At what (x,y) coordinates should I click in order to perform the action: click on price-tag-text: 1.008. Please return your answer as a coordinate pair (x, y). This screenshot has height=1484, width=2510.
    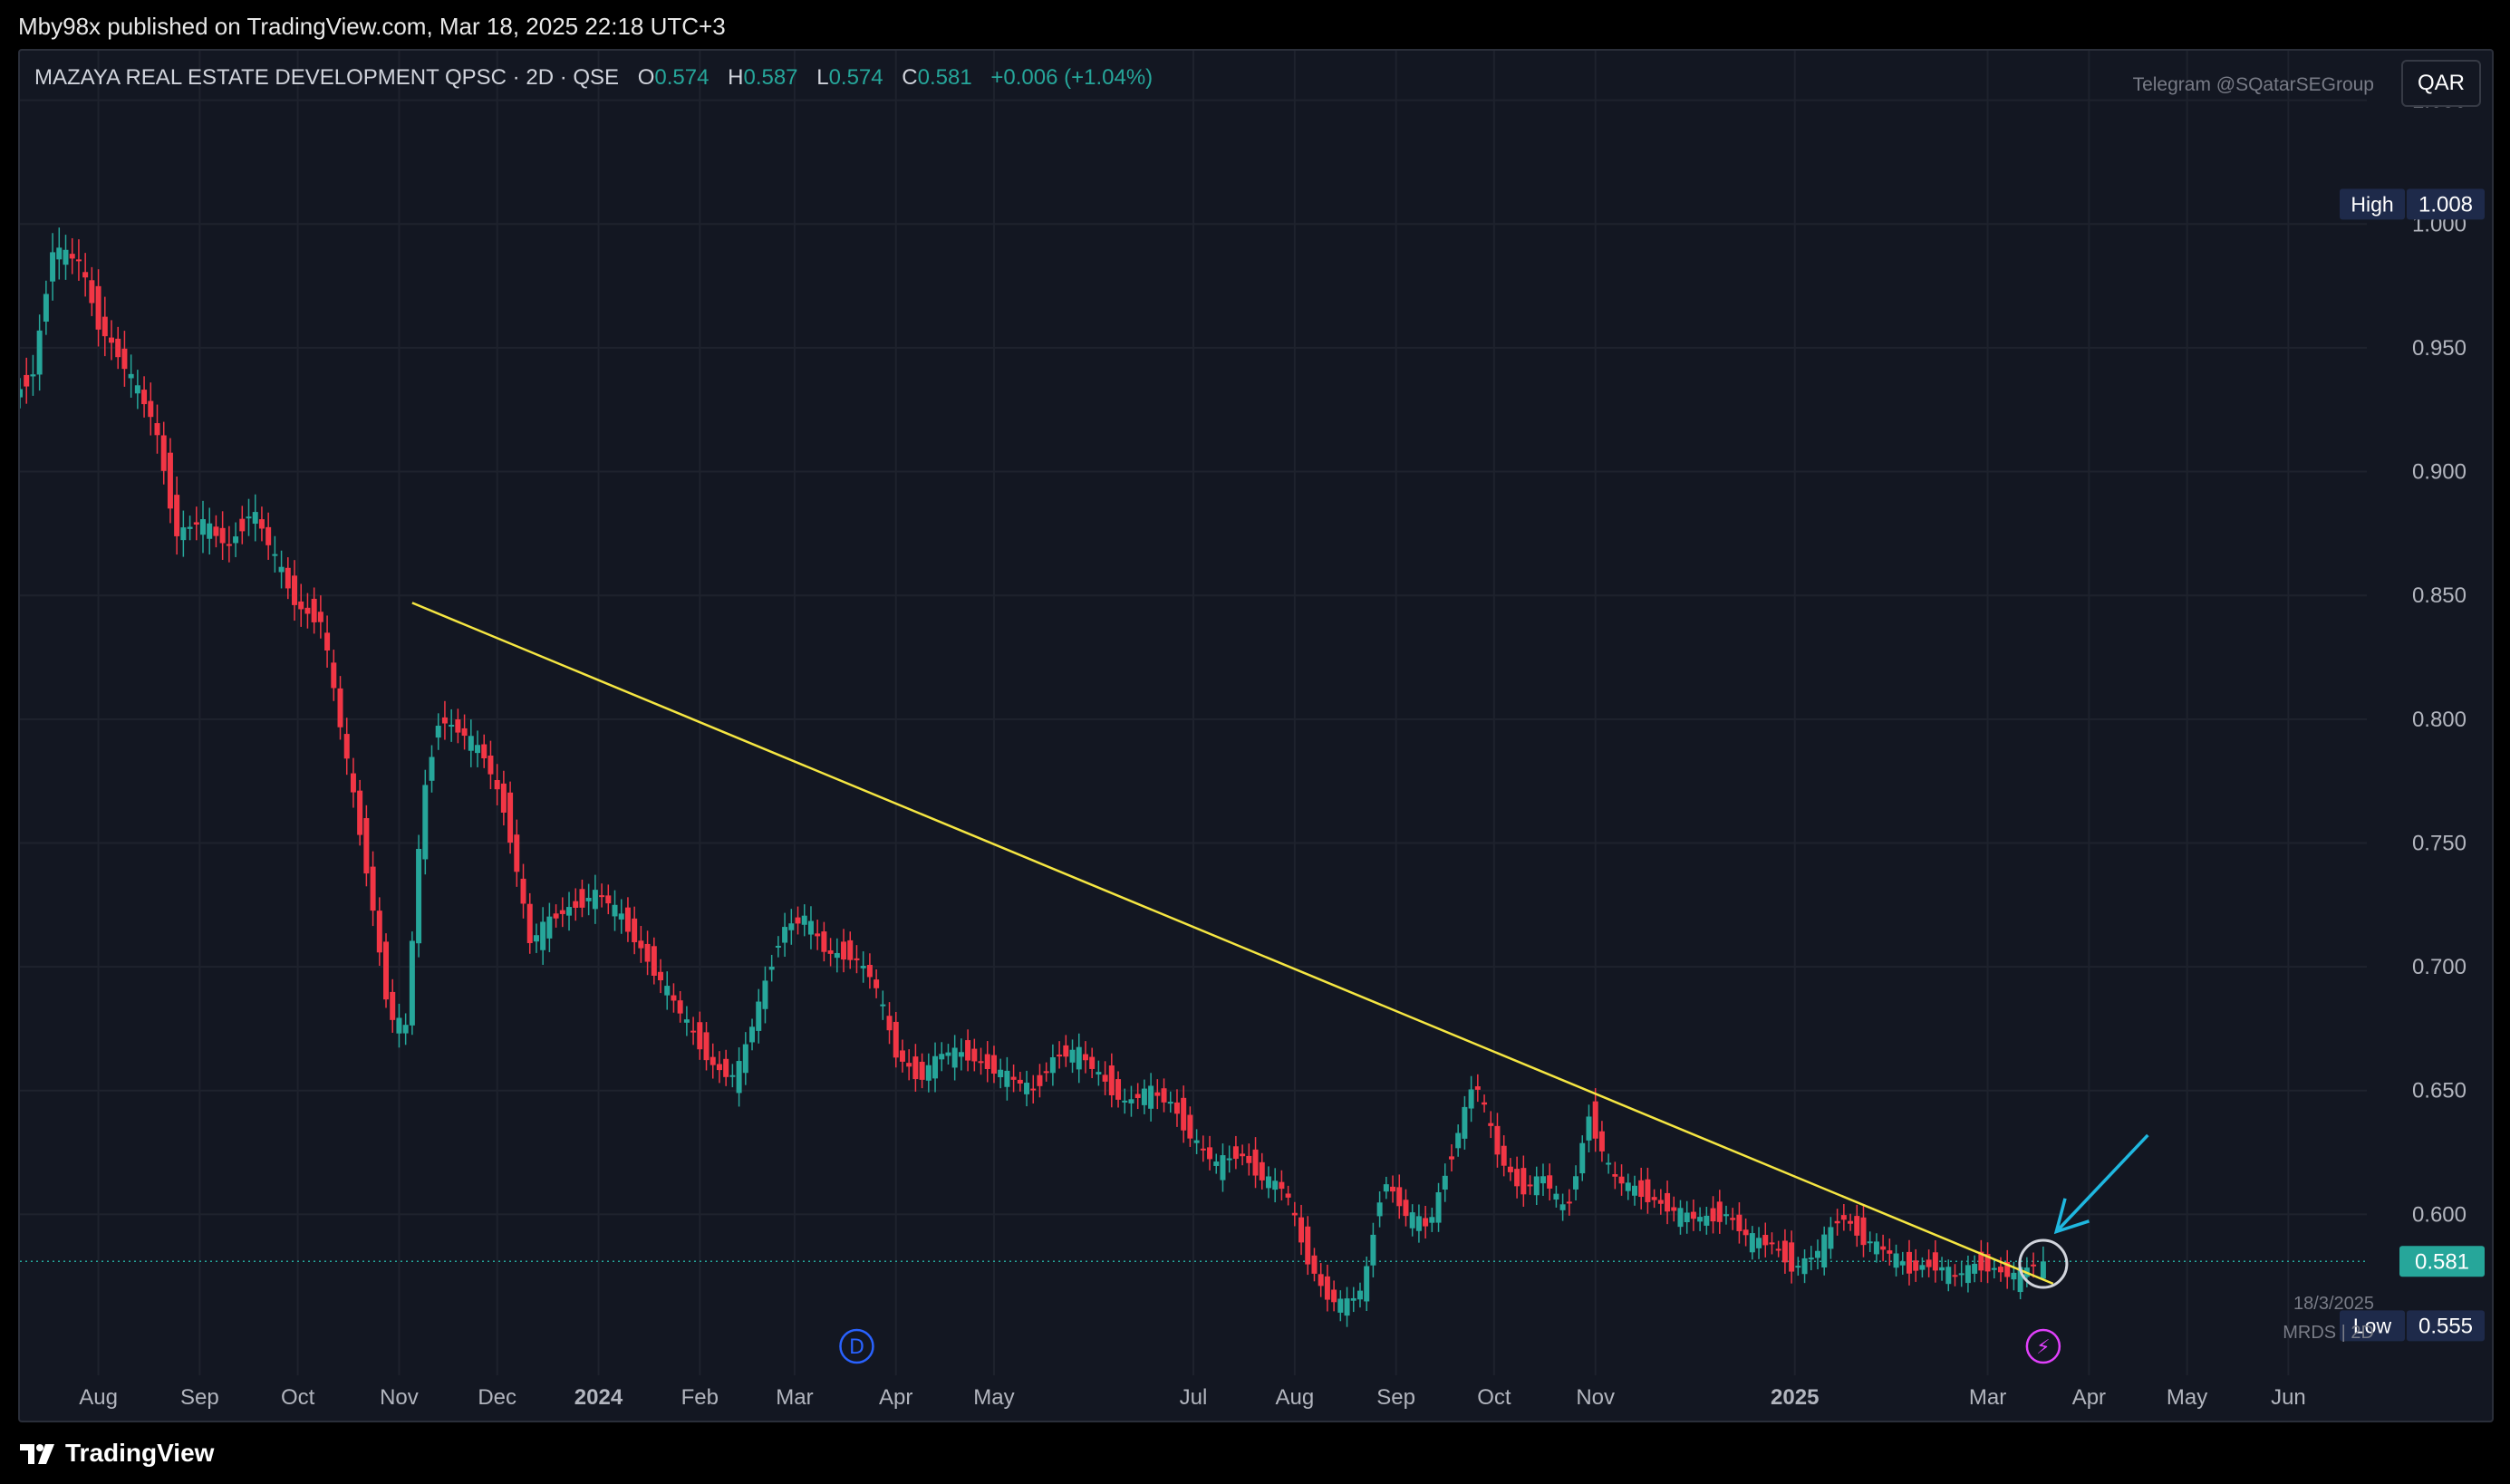
    Looking at the image, I should click on (2445, 205).